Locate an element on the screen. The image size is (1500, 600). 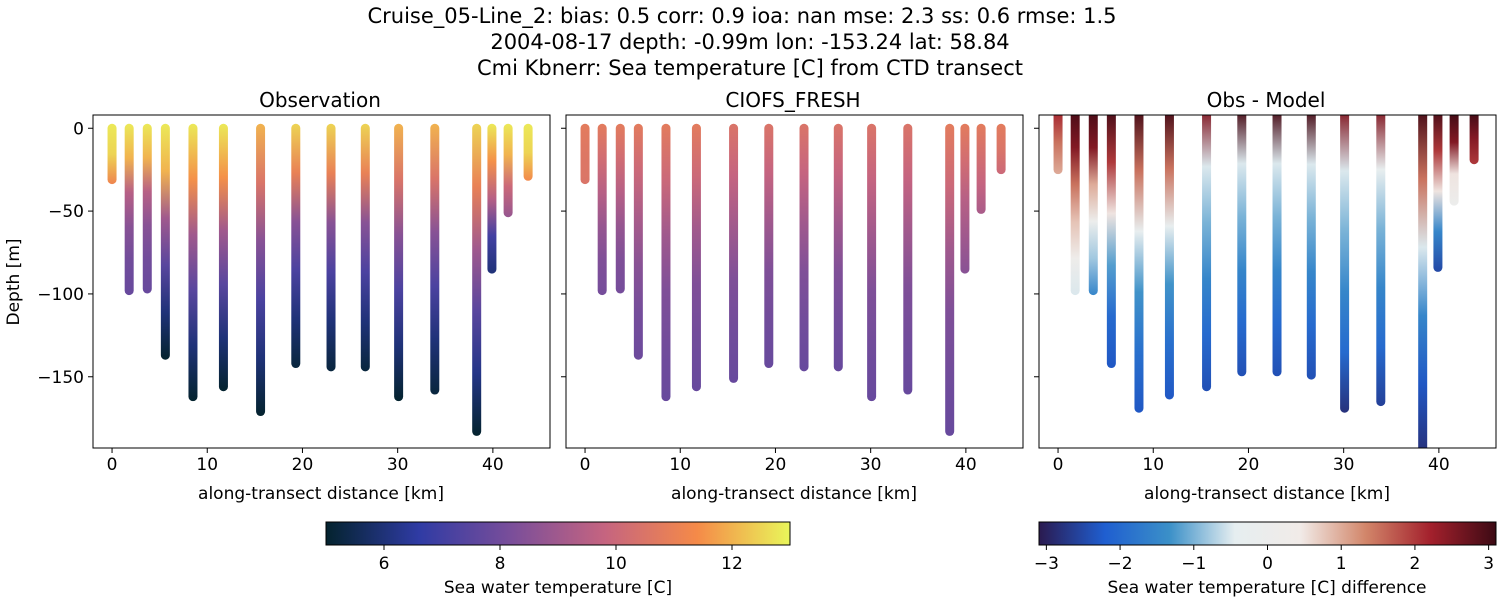
temperature-colorbar: 6 8 10 12 Sea water temperature [C] is located at coordinates (558, 559).